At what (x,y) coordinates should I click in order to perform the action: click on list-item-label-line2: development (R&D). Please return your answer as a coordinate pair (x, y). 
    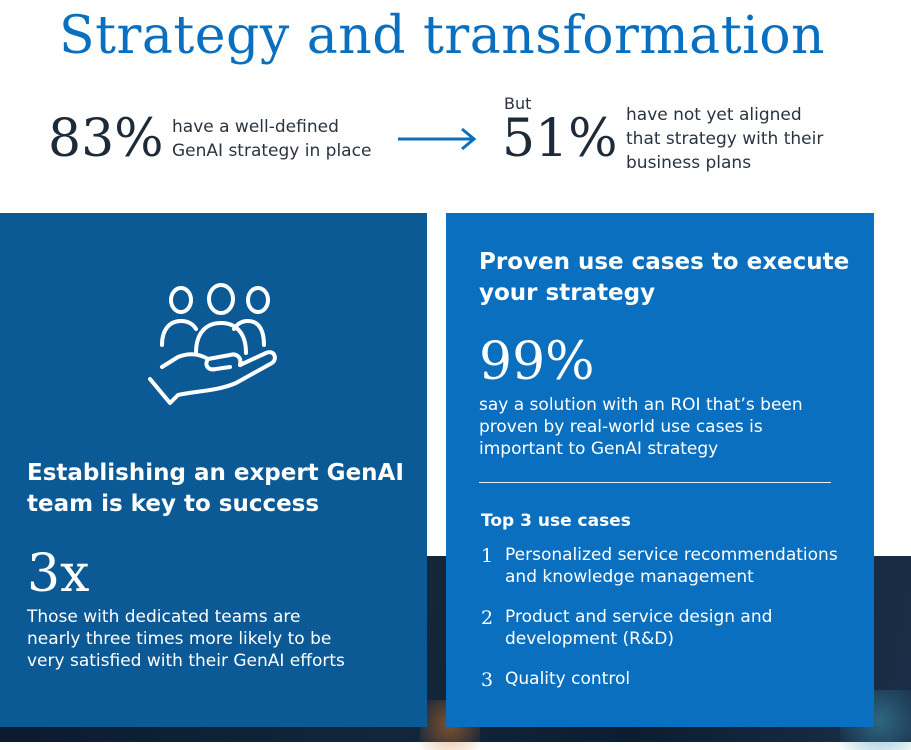
    Looking at the image, I should click on (589, 639).